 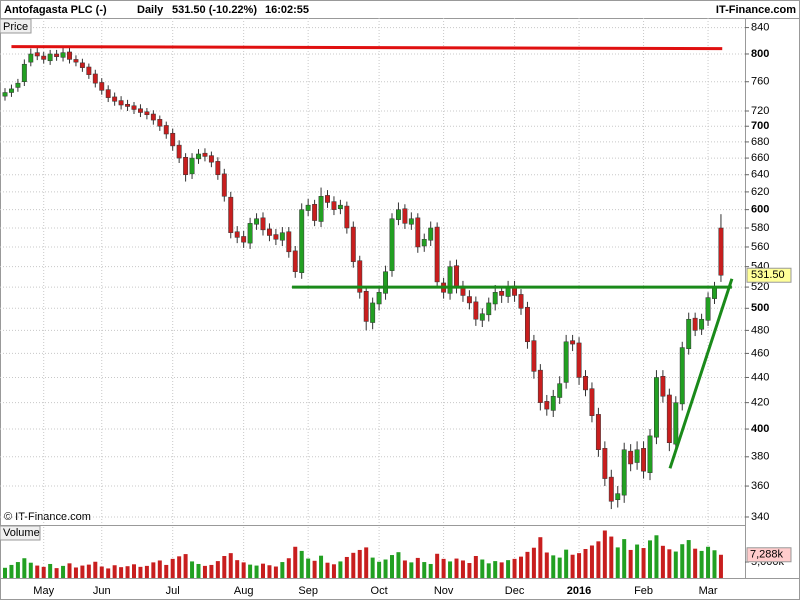 I want to click on volume-label: Volume, so click(x=21, y=533).